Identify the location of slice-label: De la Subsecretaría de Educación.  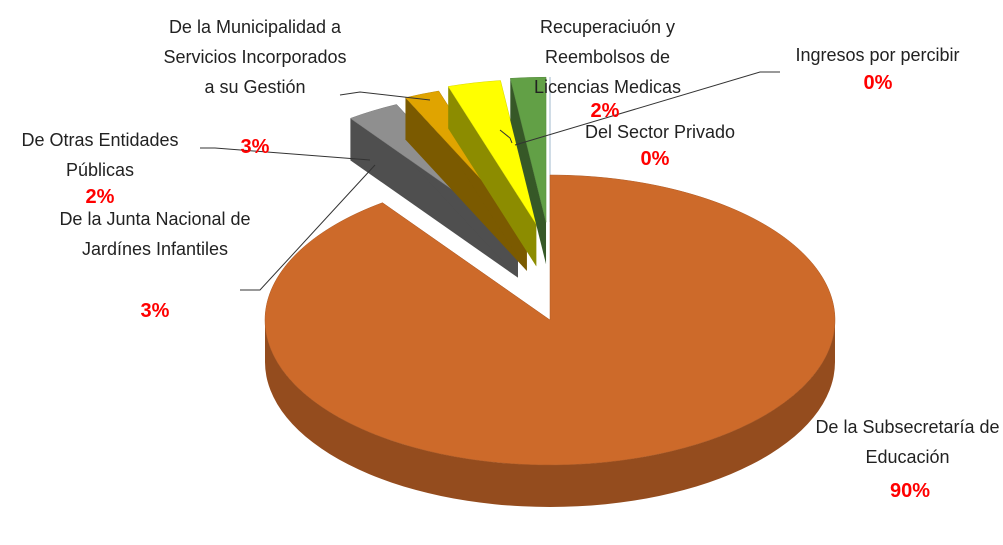
(907, 442).